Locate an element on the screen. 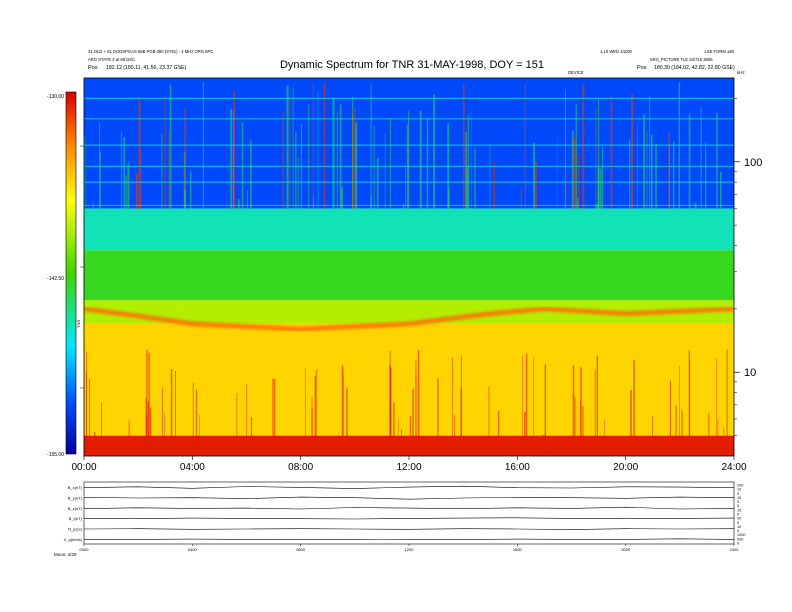  timeseries-x-label: 1600 is located at coordinates (518, 549).